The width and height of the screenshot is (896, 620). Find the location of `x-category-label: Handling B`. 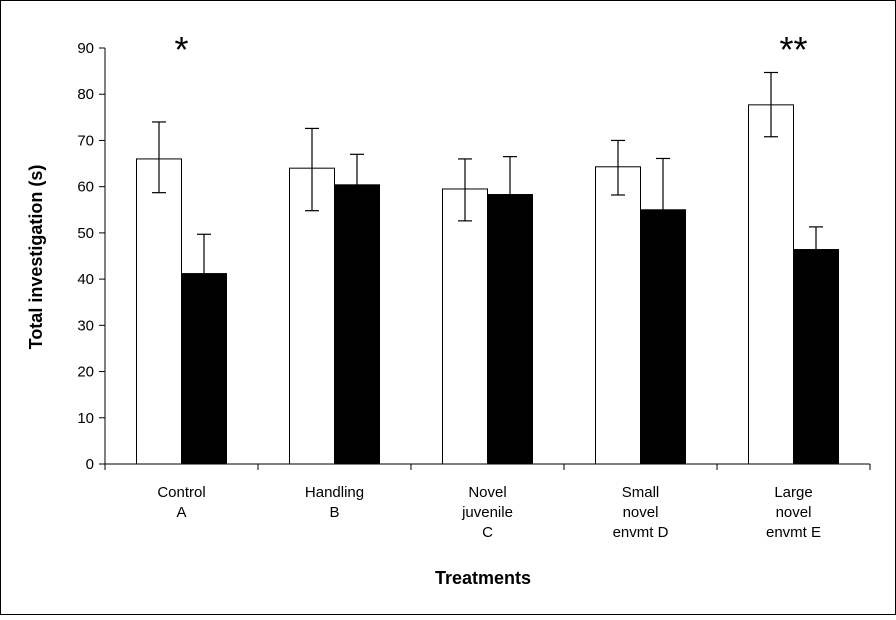

x-category-label: Handling B is located at coordinates (334, 502).